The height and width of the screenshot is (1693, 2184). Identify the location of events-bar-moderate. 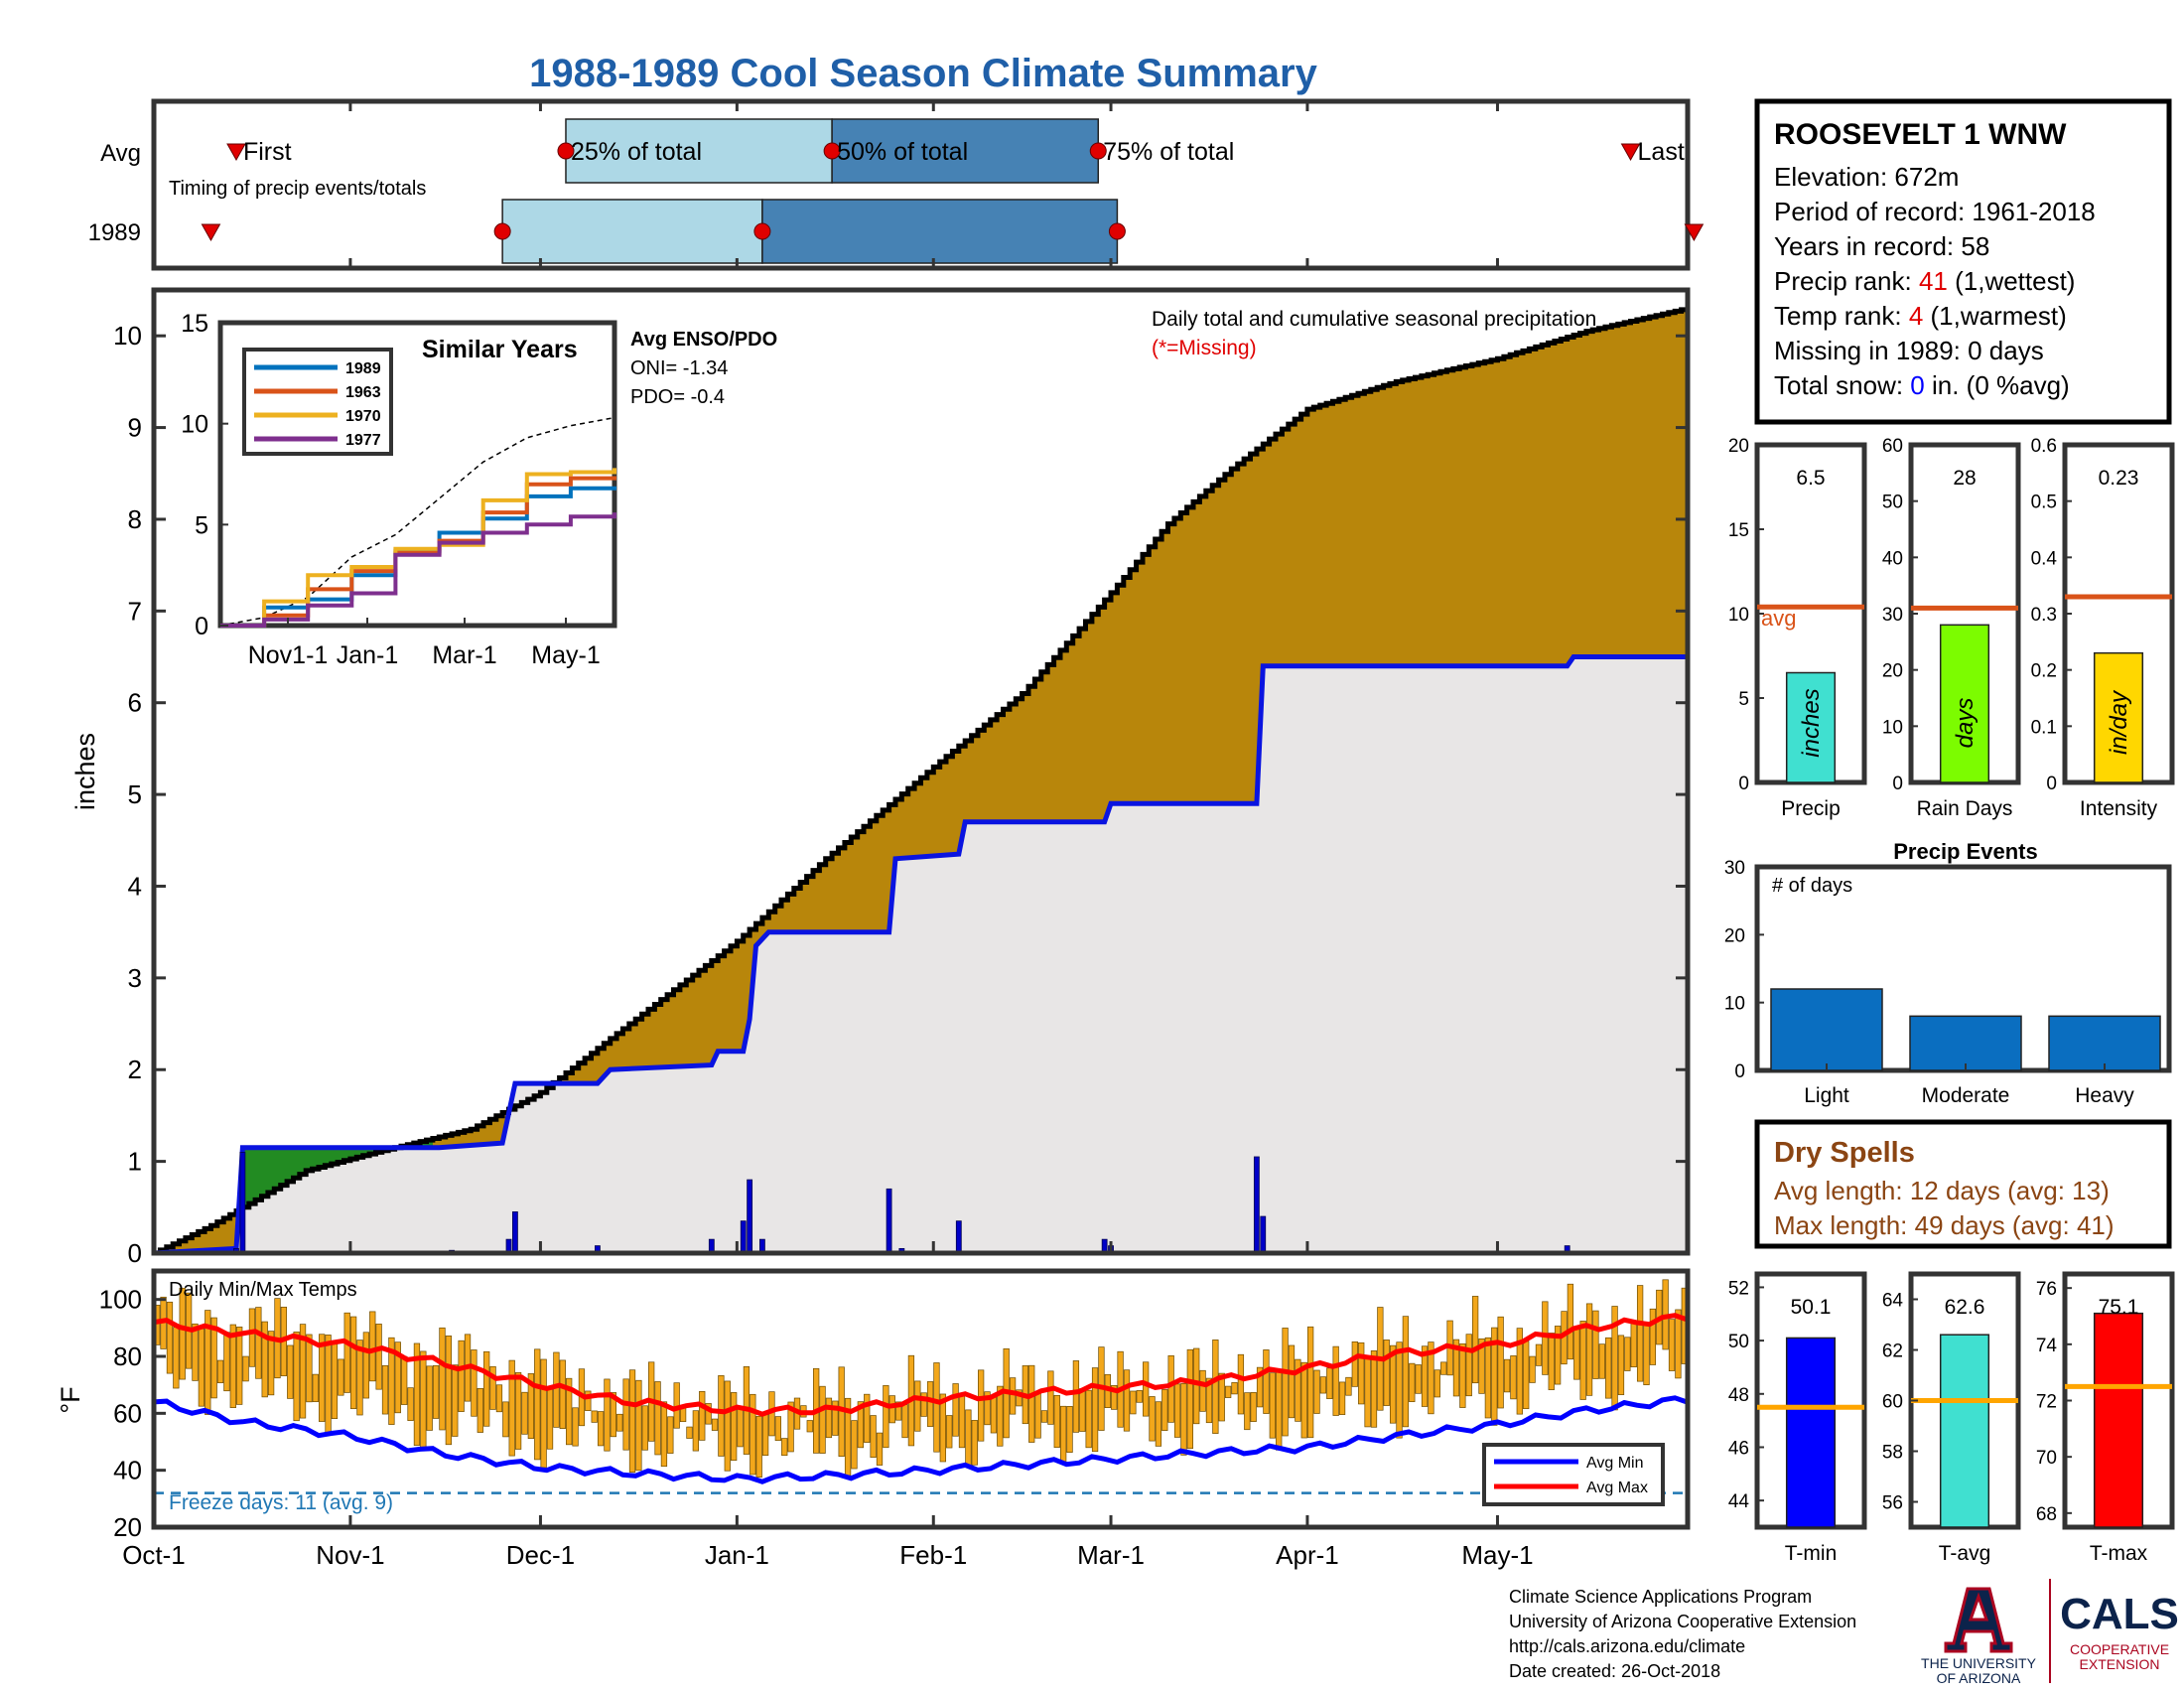
(1965, 1043).